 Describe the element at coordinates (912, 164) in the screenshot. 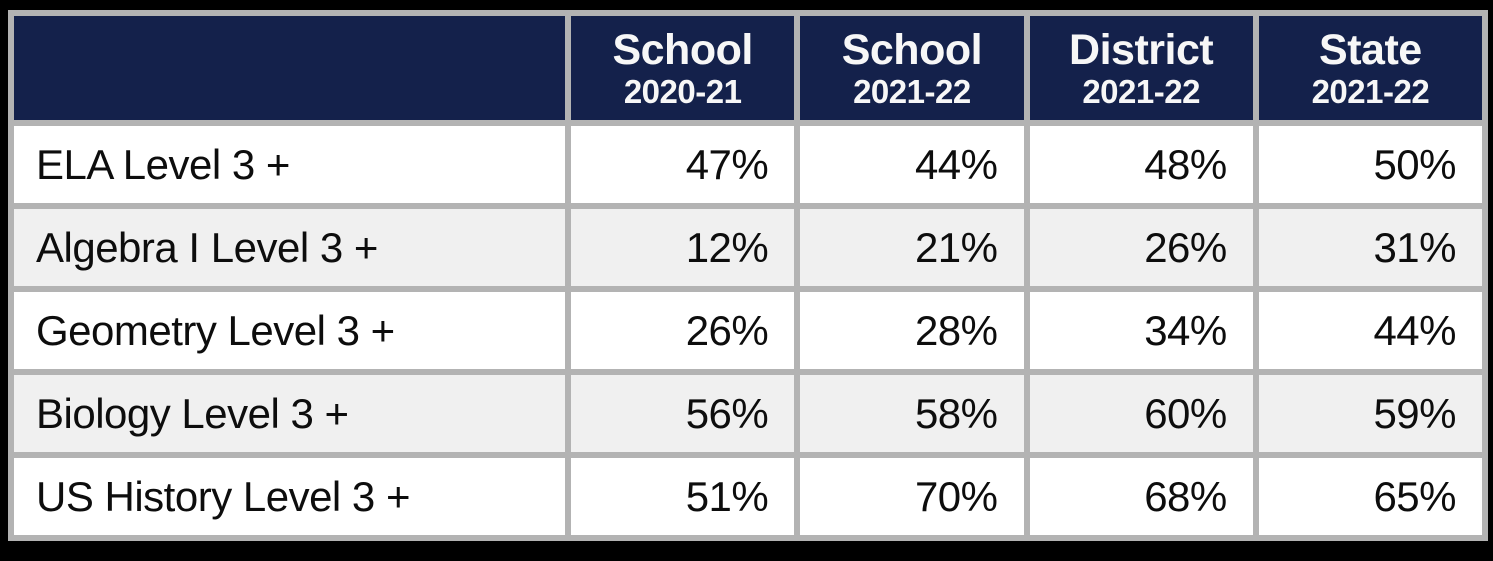

I see `cell-ela-school-2021-22: 44%` at that location.